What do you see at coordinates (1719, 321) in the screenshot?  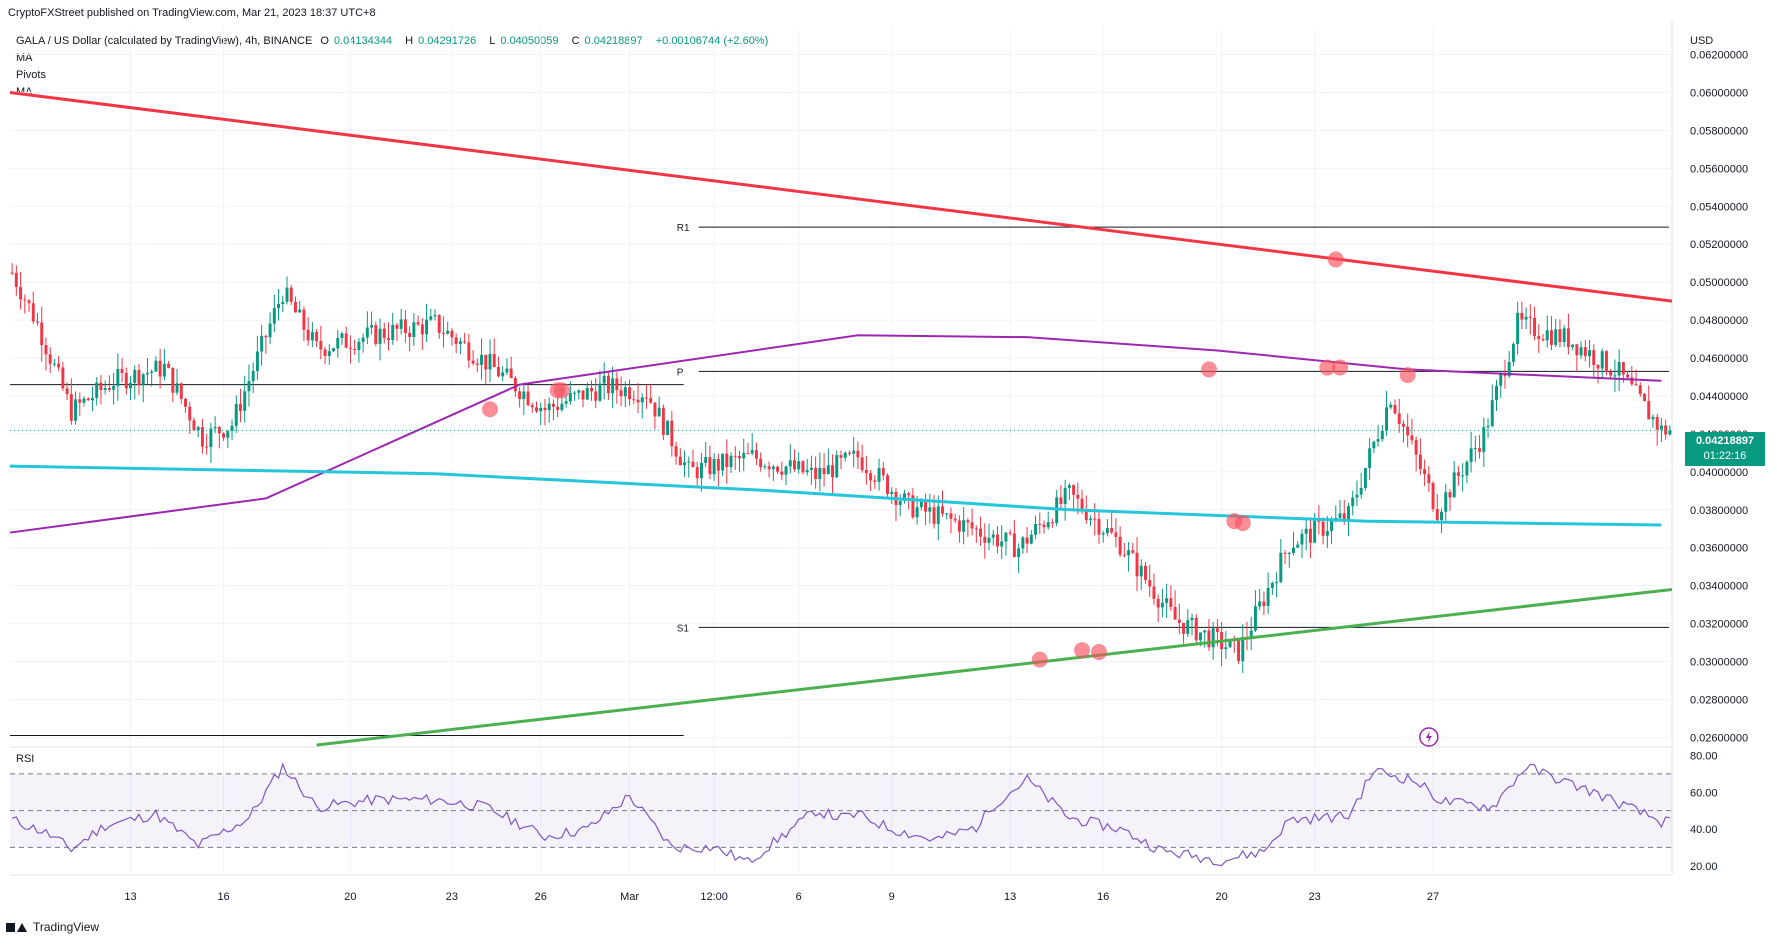 I see `y-tick-label: 0.04800000` at bounding box center [1719, 321].